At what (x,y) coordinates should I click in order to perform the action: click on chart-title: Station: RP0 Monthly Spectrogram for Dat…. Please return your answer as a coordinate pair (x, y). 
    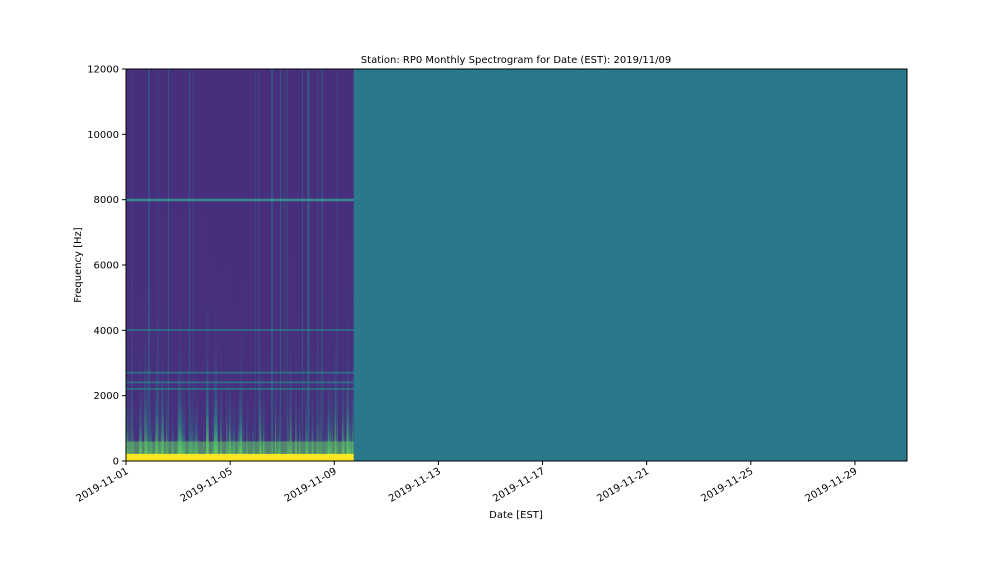
    Looking at the image, I should click on (516, 60).